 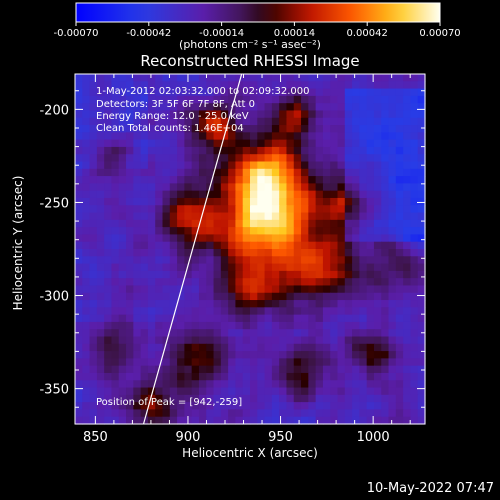 What do you see at coordinates (54, 203) in the screenshot?
I see `y-tick-label: -250` at bounding box center [54, 203].